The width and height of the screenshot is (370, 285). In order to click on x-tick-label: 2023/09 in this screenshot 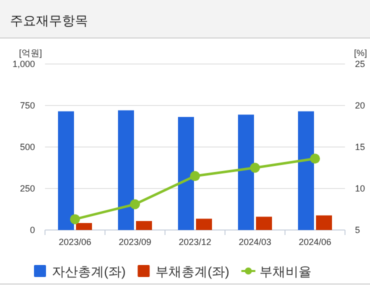, I will do `click(135, 242)`.